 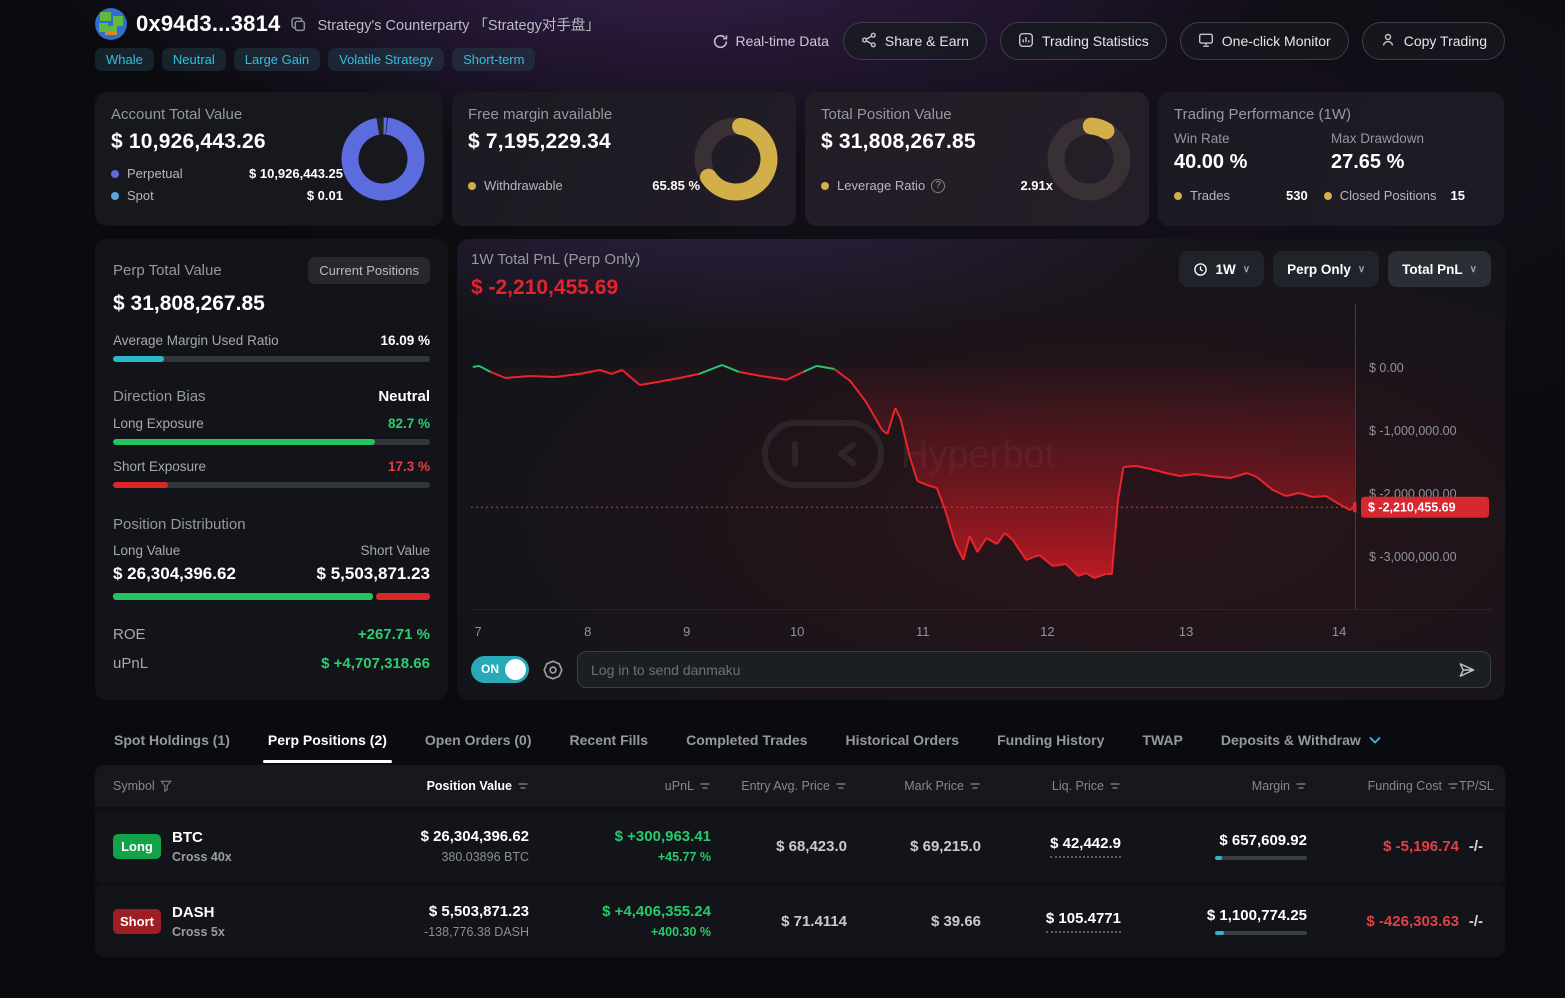 I want to click on filter-icon, so click(x=165, y=786).